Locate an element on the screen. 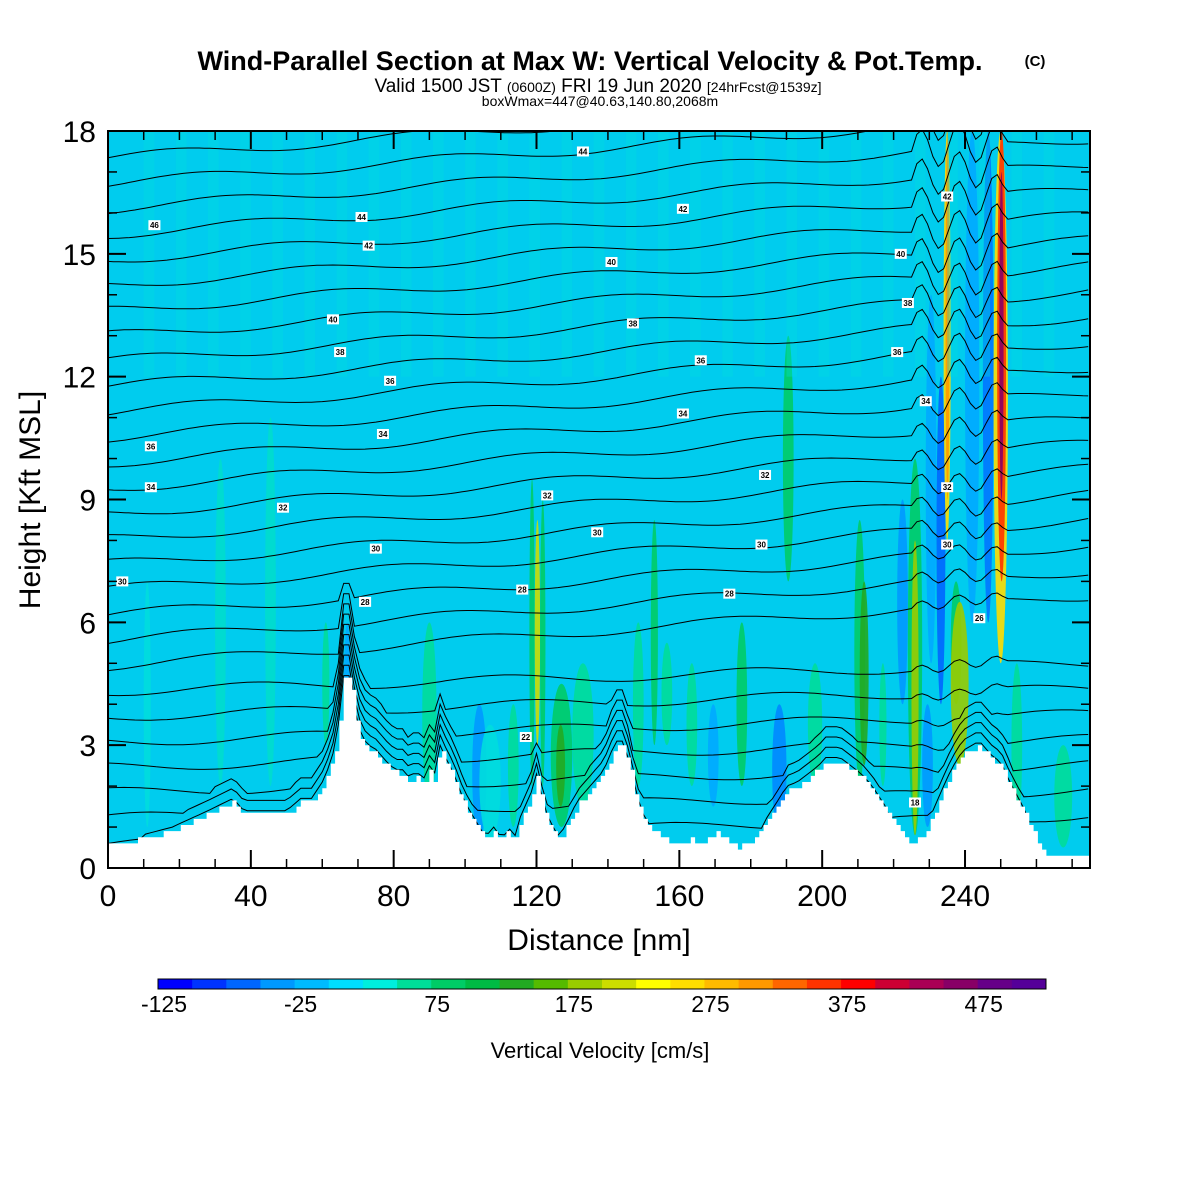 The height and width of the screenshot is (1200, 1200). contour-label: 46 is located at coordinates (154, 225).